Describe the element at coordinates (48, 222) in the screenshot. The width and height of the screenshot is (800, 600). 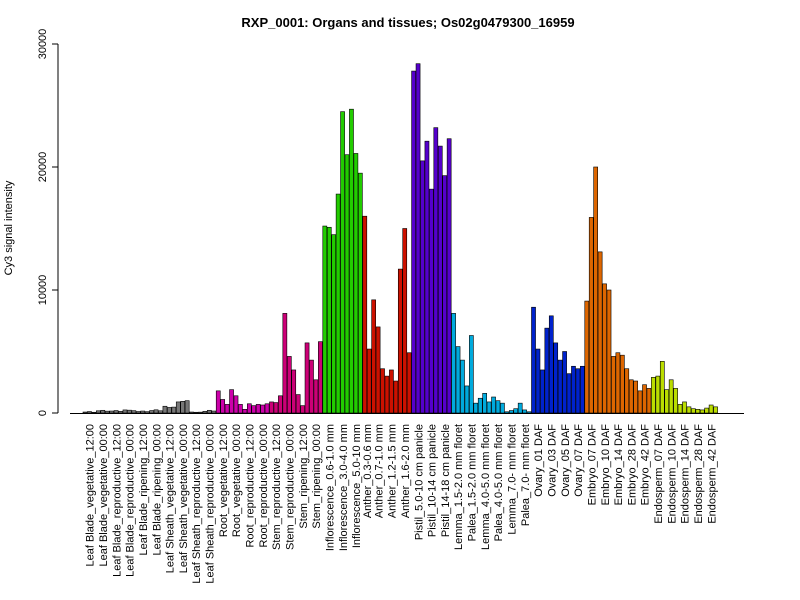
I see `y-axis: 0 10000 20000 30000` at that location.